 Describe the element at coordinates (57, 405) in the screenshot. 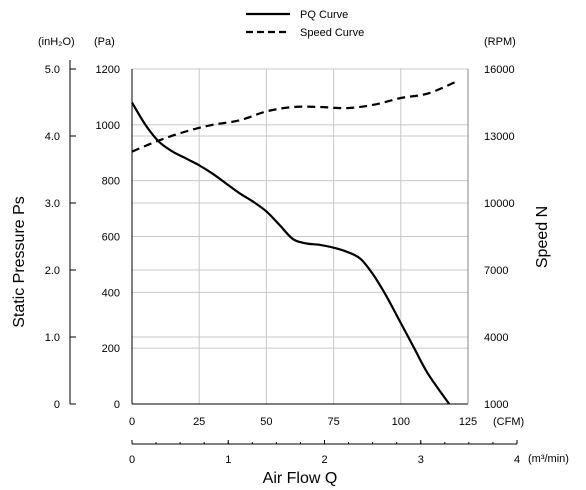

I see `y-tick-inh2o: 0` at that location.